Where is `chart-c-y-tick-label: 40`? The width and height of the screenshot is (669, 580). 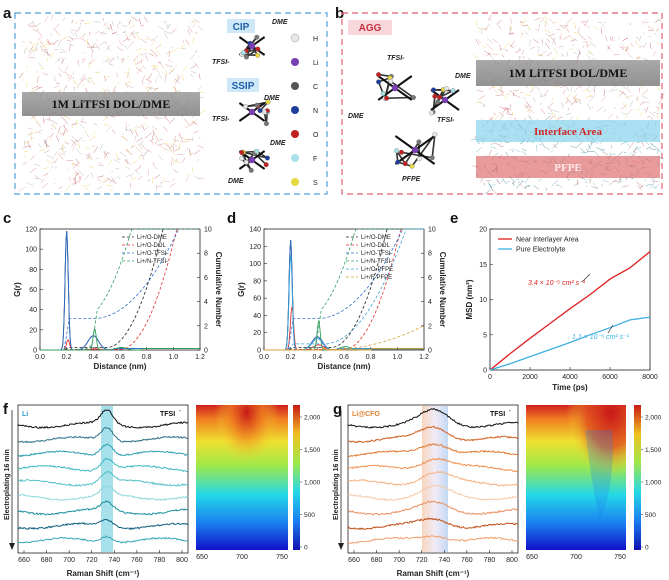
chart-c-y-tick-label: 40 is located at coordinates (33, 310).